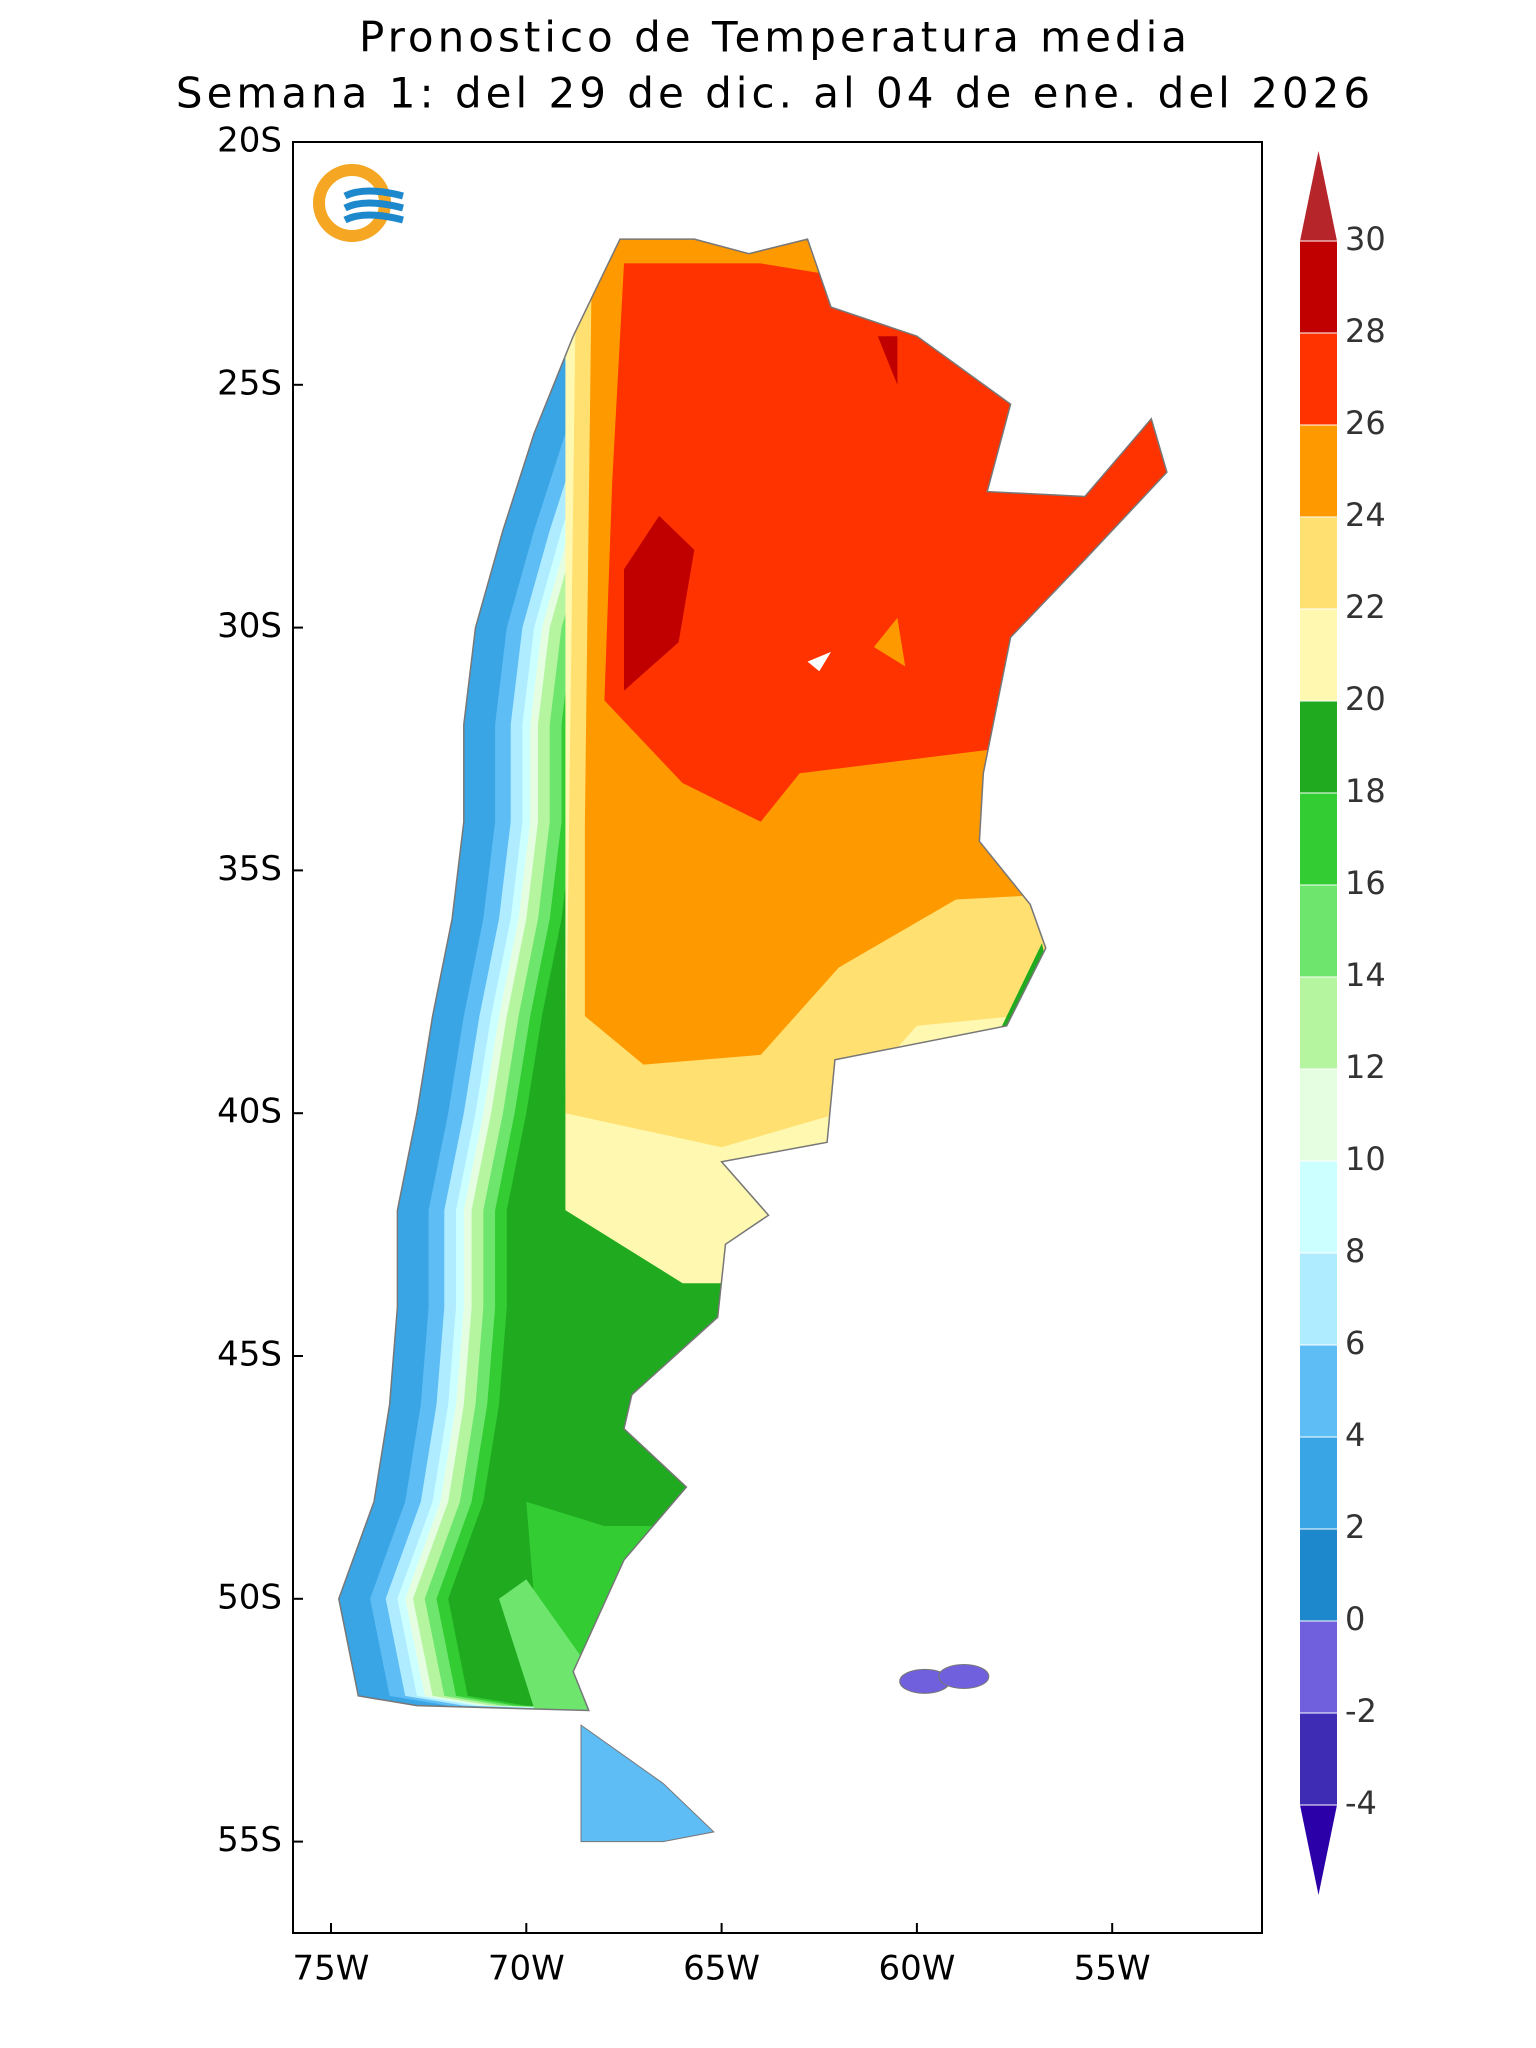 This screenshot has height=2048, width=1536. I want to click on colorbar-label: 8, so click(1355, 1251).